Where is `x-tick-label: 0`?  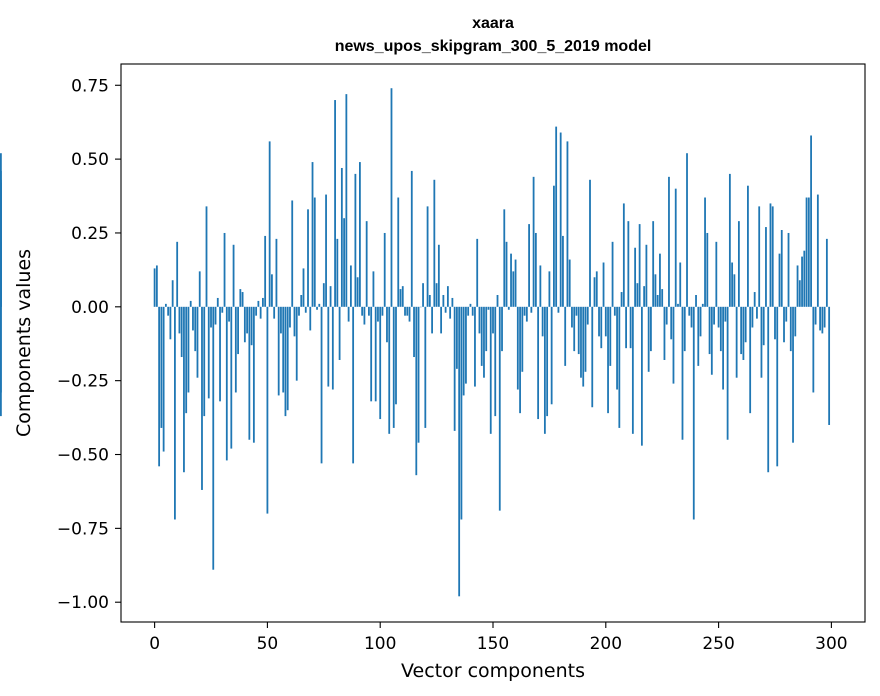 x-tick-label: 0 is located at coordinates (154, 644).